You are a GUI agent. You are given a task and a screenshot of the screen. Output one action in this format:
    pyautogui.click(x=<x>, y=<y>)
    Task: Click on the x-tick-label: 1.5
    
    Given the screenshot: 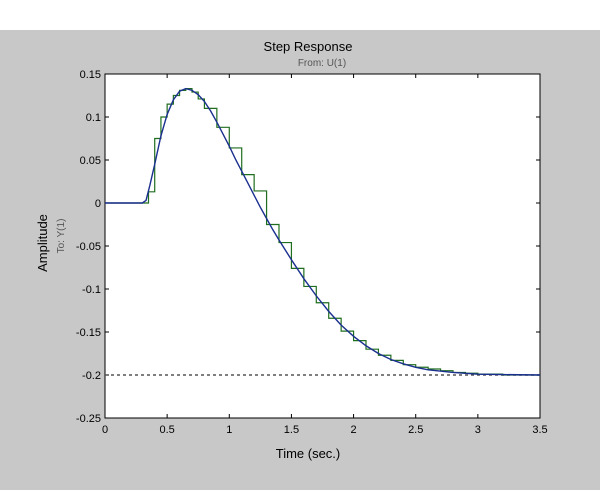 What is the action you would take?
    pyautogui.click(x=291, y=430)
    